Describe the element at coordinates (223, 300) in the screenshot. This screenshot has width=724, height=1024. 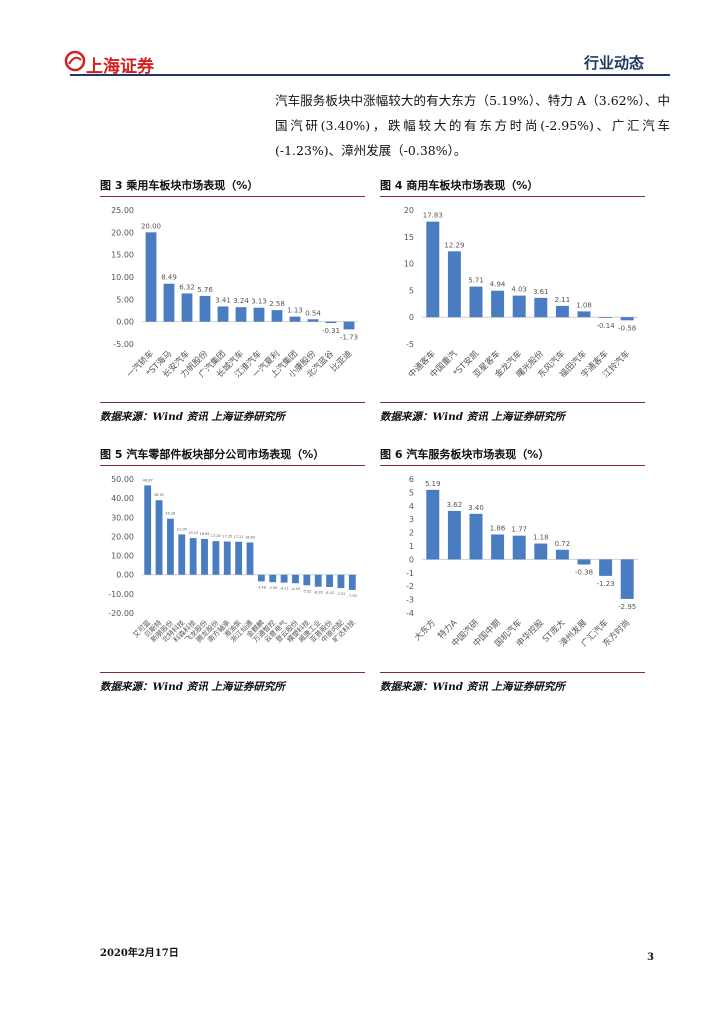
I see `value-label: 3.41` at that location.